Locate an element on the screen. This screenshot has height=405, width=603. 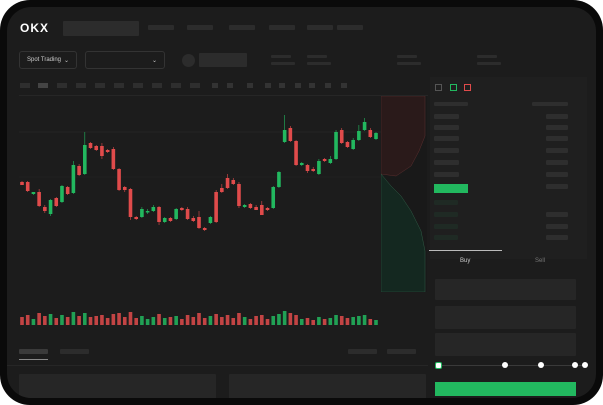
search-bar is located at coordinates (101, 28).